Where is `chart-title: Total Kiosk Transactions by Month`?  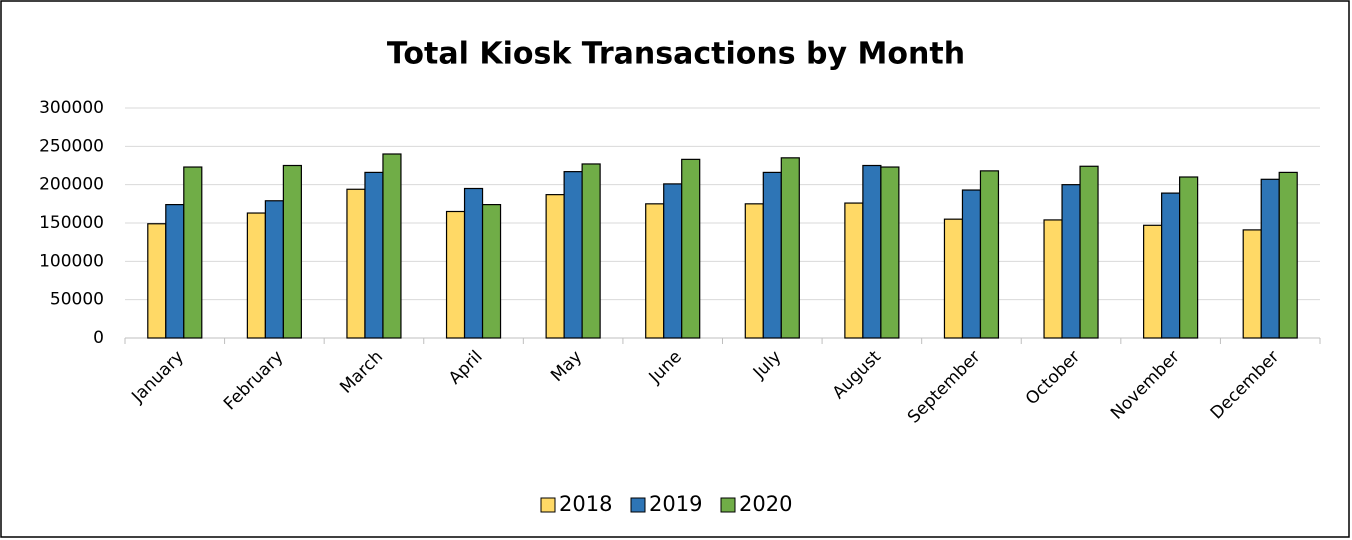 chart-title: Total Kiosk Transactions by Month is located at coordinates (676, 54).